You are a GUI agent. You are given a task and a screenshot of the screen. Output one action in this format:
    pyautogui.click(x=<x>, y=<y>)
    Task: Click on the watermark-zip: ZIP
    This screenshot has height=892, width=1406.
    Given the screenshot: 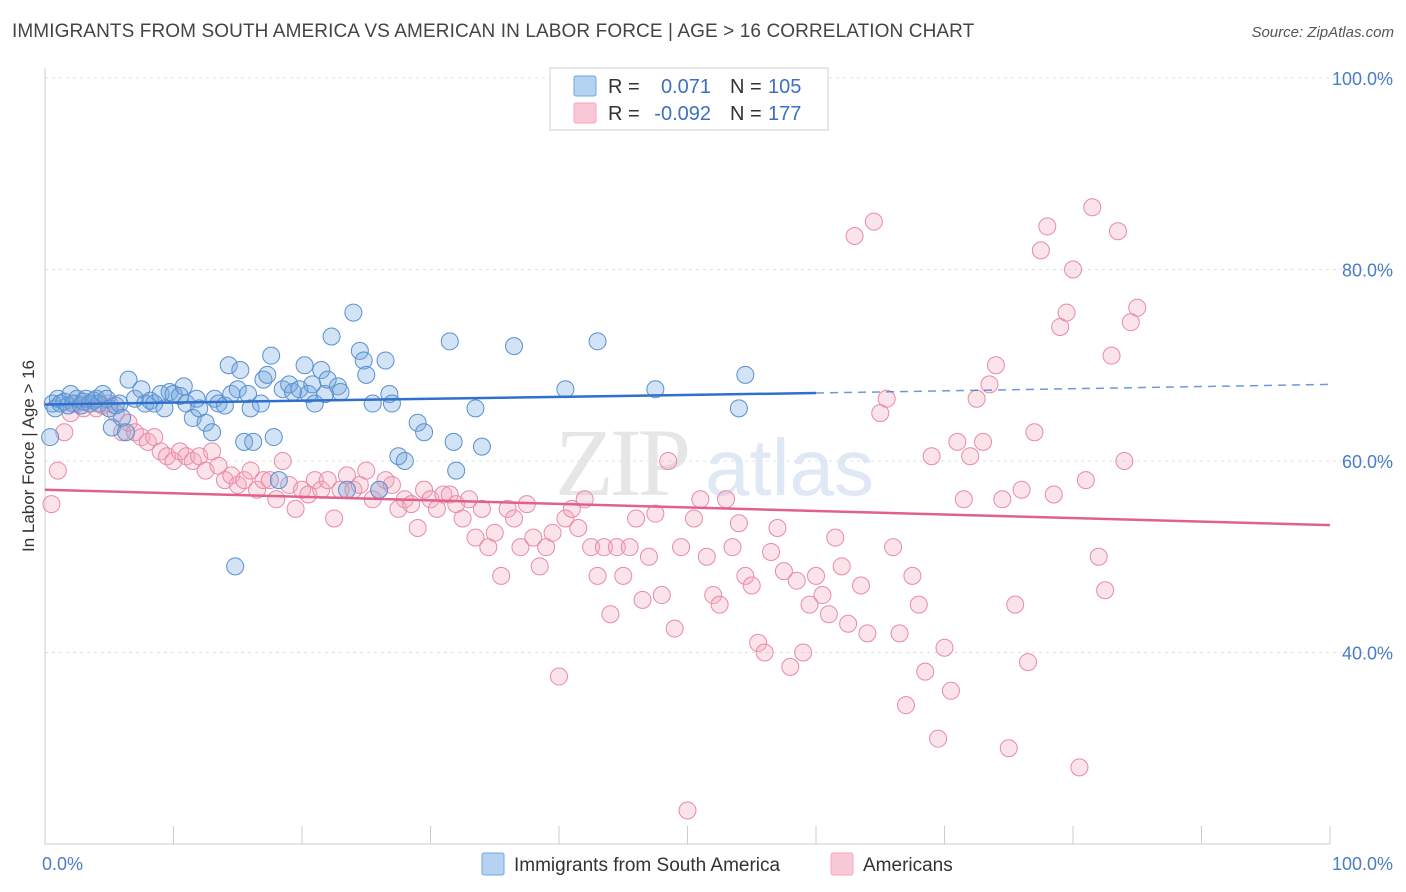 What is the action you would take?
    pyautogui.click(x=621, y=462)
    